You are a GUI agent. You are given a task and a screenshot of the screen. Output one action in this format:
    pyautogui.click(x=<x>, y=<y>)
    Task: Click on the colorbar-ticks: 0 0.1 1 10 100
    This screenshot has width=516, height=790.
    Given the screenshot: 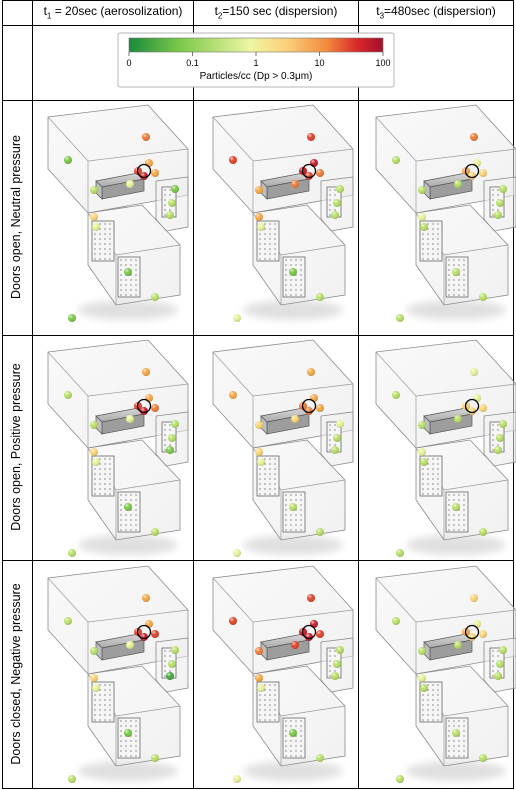 What is the action you would take?
    pyautogui.click(x=258, y=60)
    